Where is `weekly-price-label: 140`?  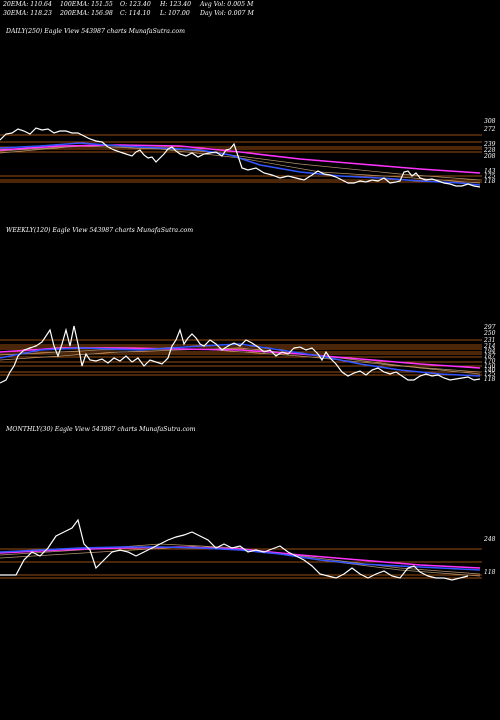
weekly-price-label: 140 is located at coordinates (490, 370).